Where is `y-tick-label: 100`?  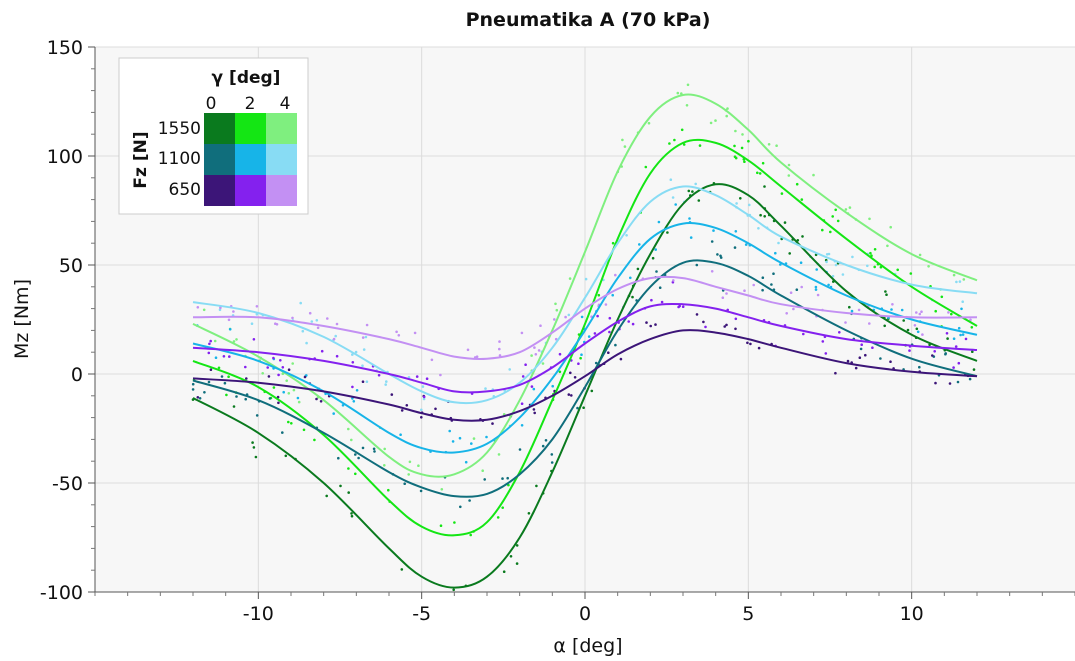 y-tick-label: 100 is located at coordinates (65, 157).